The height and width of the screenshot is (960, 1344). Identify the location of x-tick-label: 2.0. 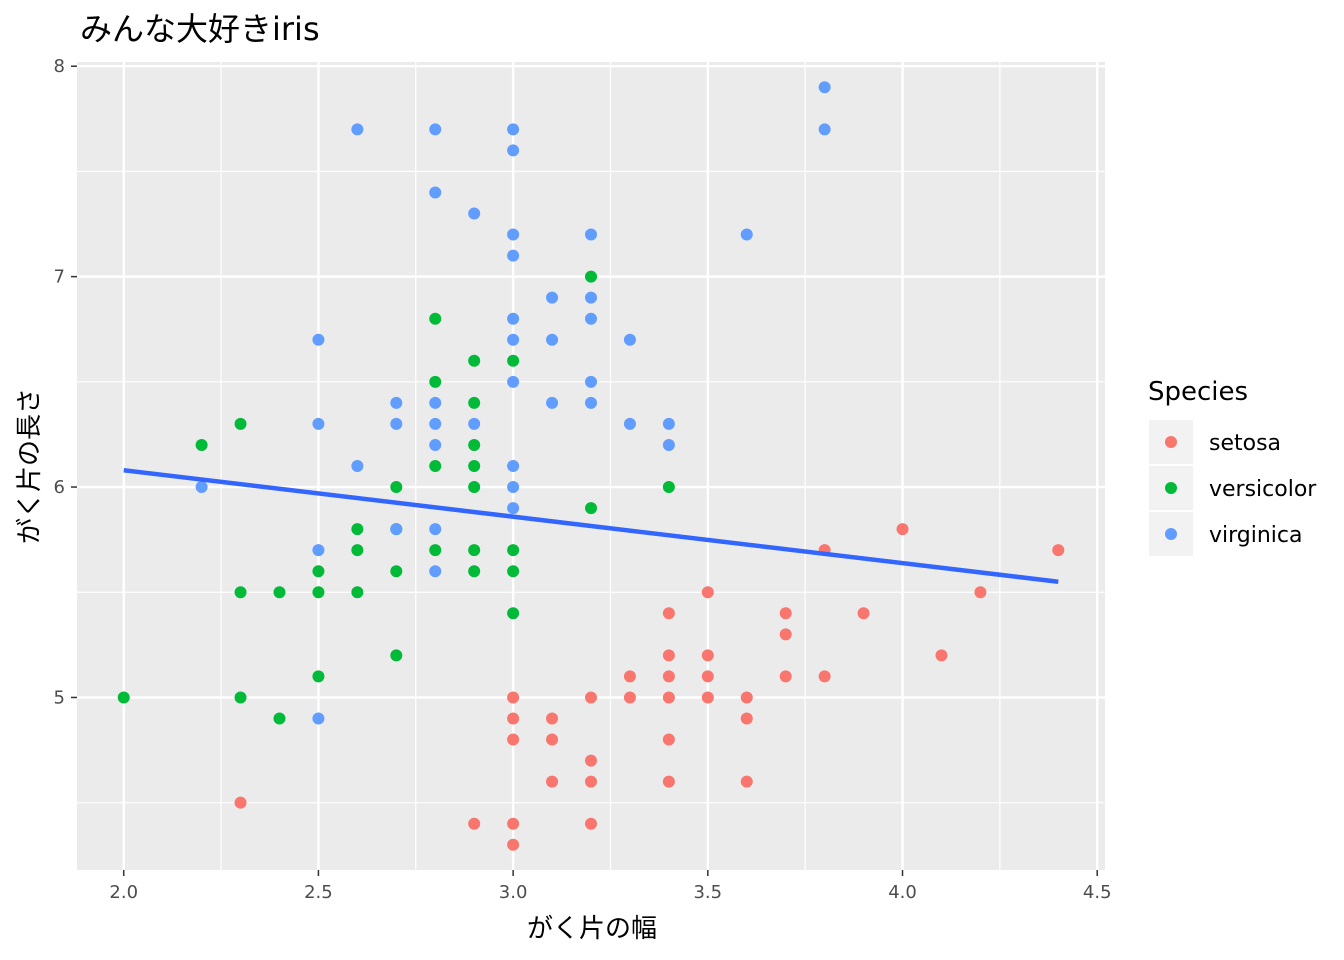
(123, 892).